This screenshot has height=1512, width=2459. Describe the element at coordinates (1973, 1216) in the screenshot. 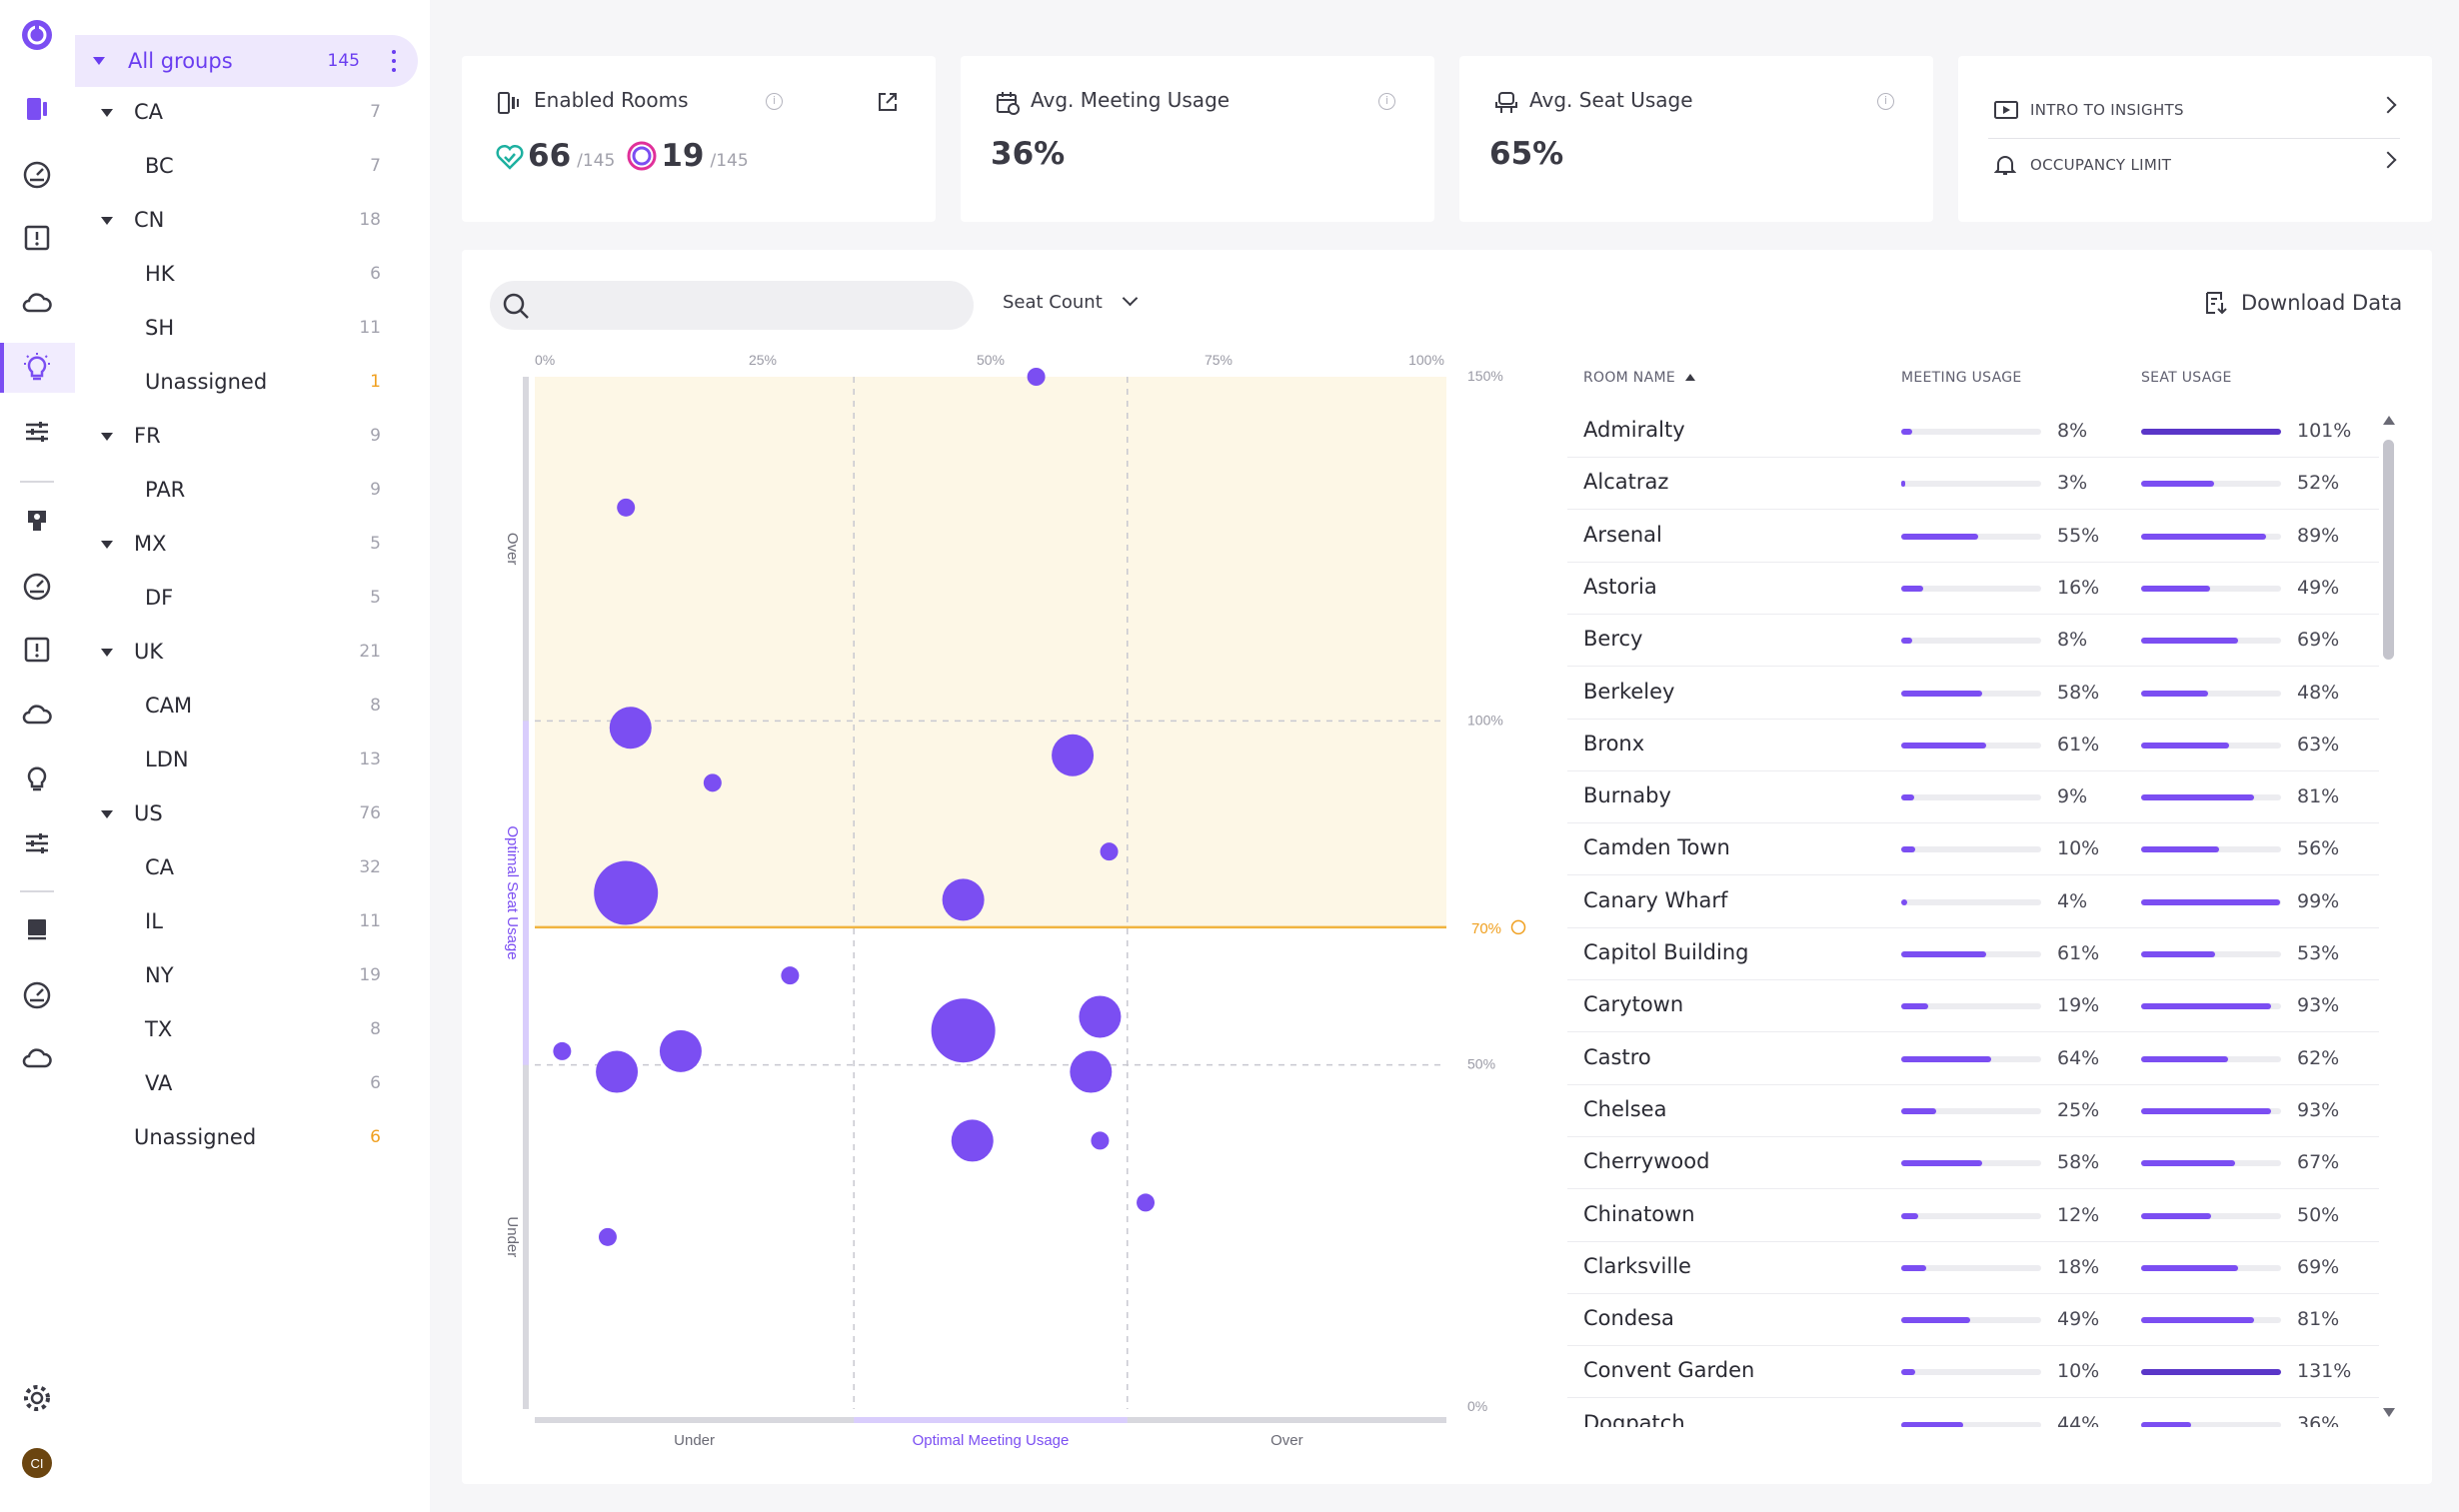

I see `table-row: Chinatown 12% 50%` at that location.